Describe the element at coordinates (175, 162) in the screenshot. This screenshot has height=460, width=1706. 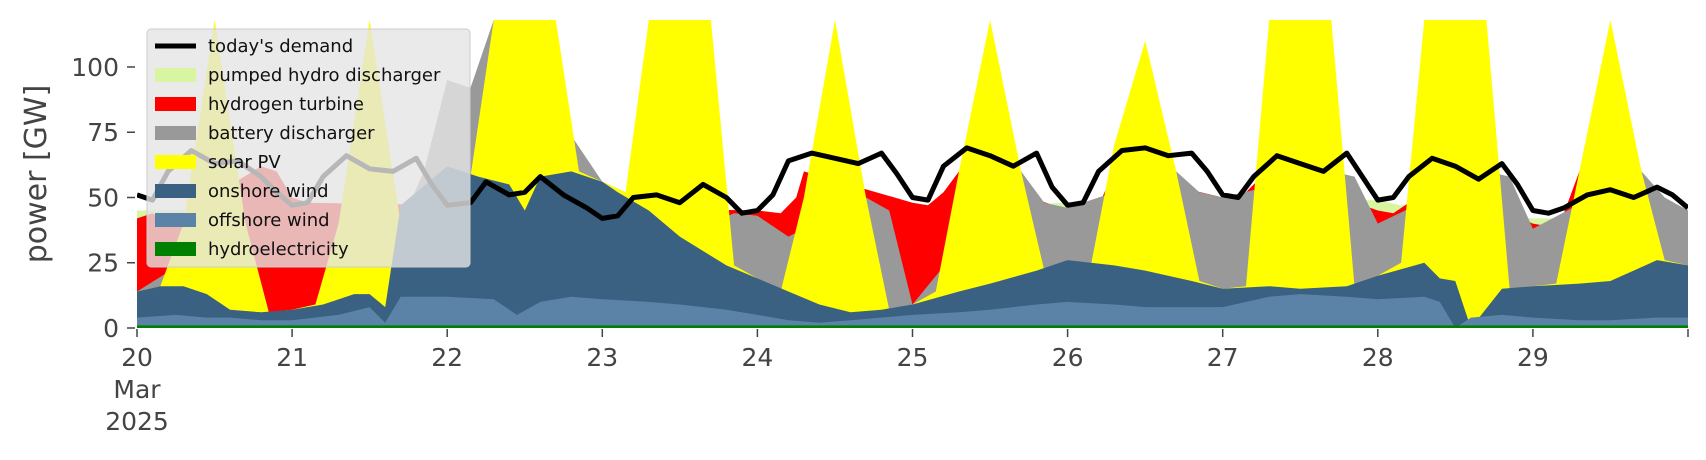
I see `legend-swatch-solar-pv` at that location.